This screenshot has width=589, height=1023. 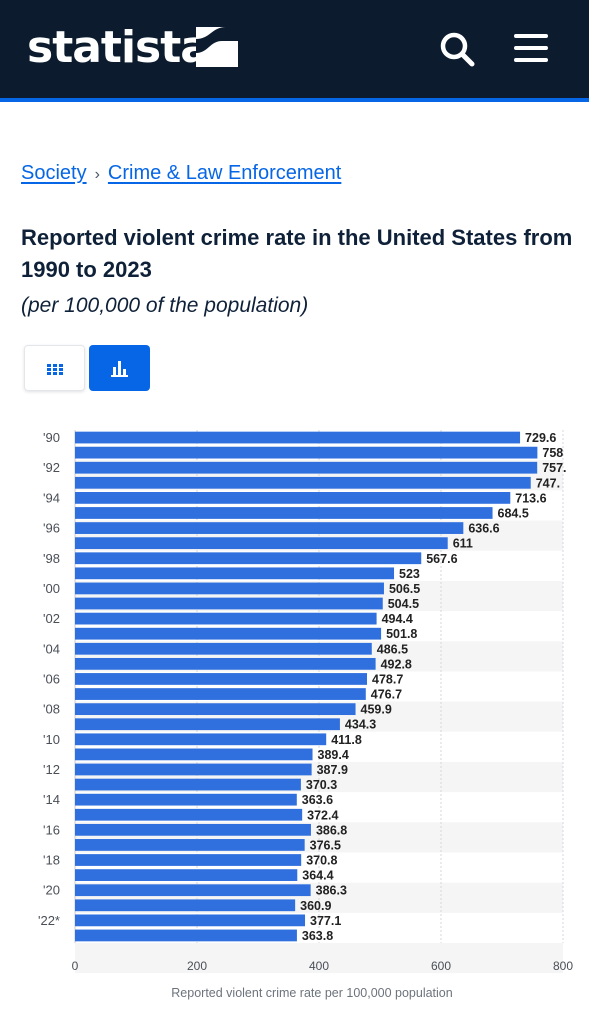 What do you see at coordinates (51, 890) in the screenshot?
I see `y-tick-label: '20` at bounding box center [51, 890].